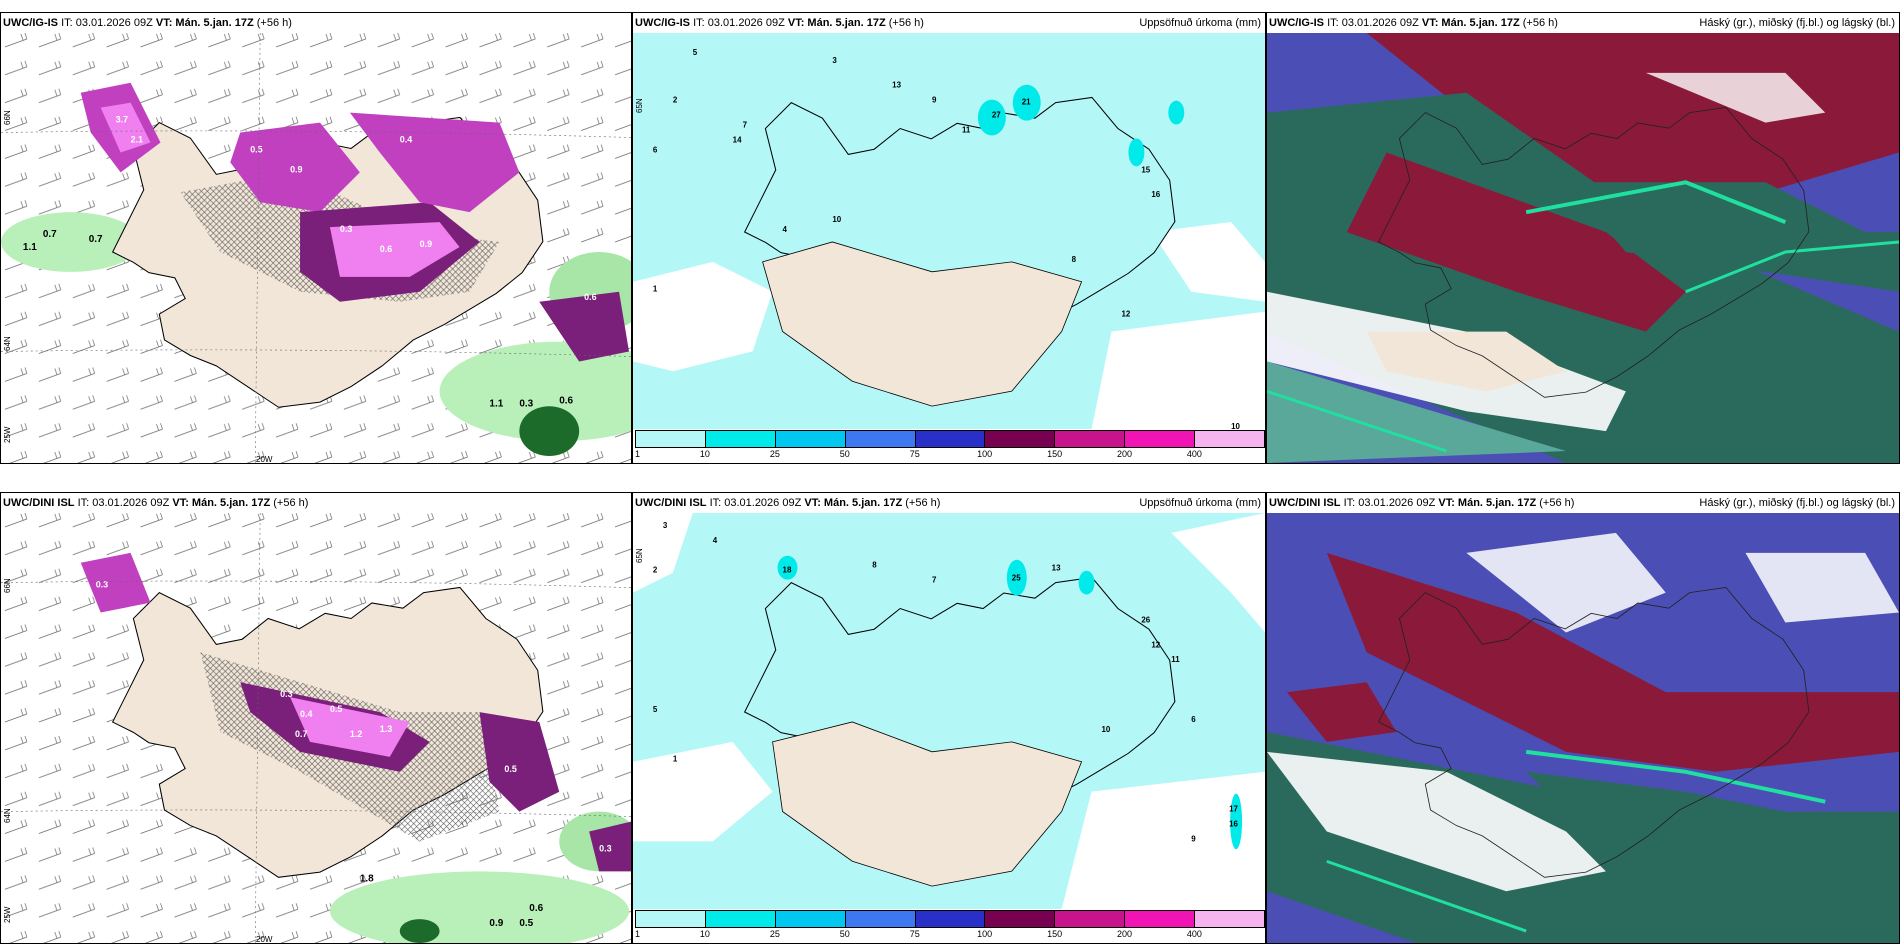  I want to click on precip-value: 27, so click(996, 115).